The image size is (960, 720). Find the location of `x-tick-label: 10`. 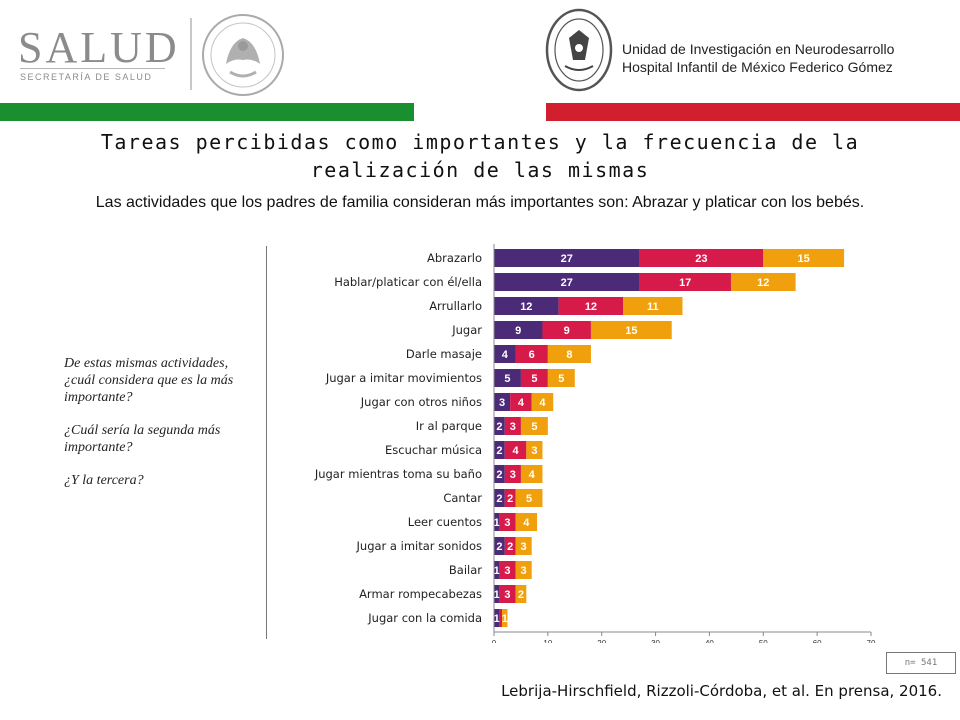

x-tick-label: 10 is located at coordinates (547, 641).